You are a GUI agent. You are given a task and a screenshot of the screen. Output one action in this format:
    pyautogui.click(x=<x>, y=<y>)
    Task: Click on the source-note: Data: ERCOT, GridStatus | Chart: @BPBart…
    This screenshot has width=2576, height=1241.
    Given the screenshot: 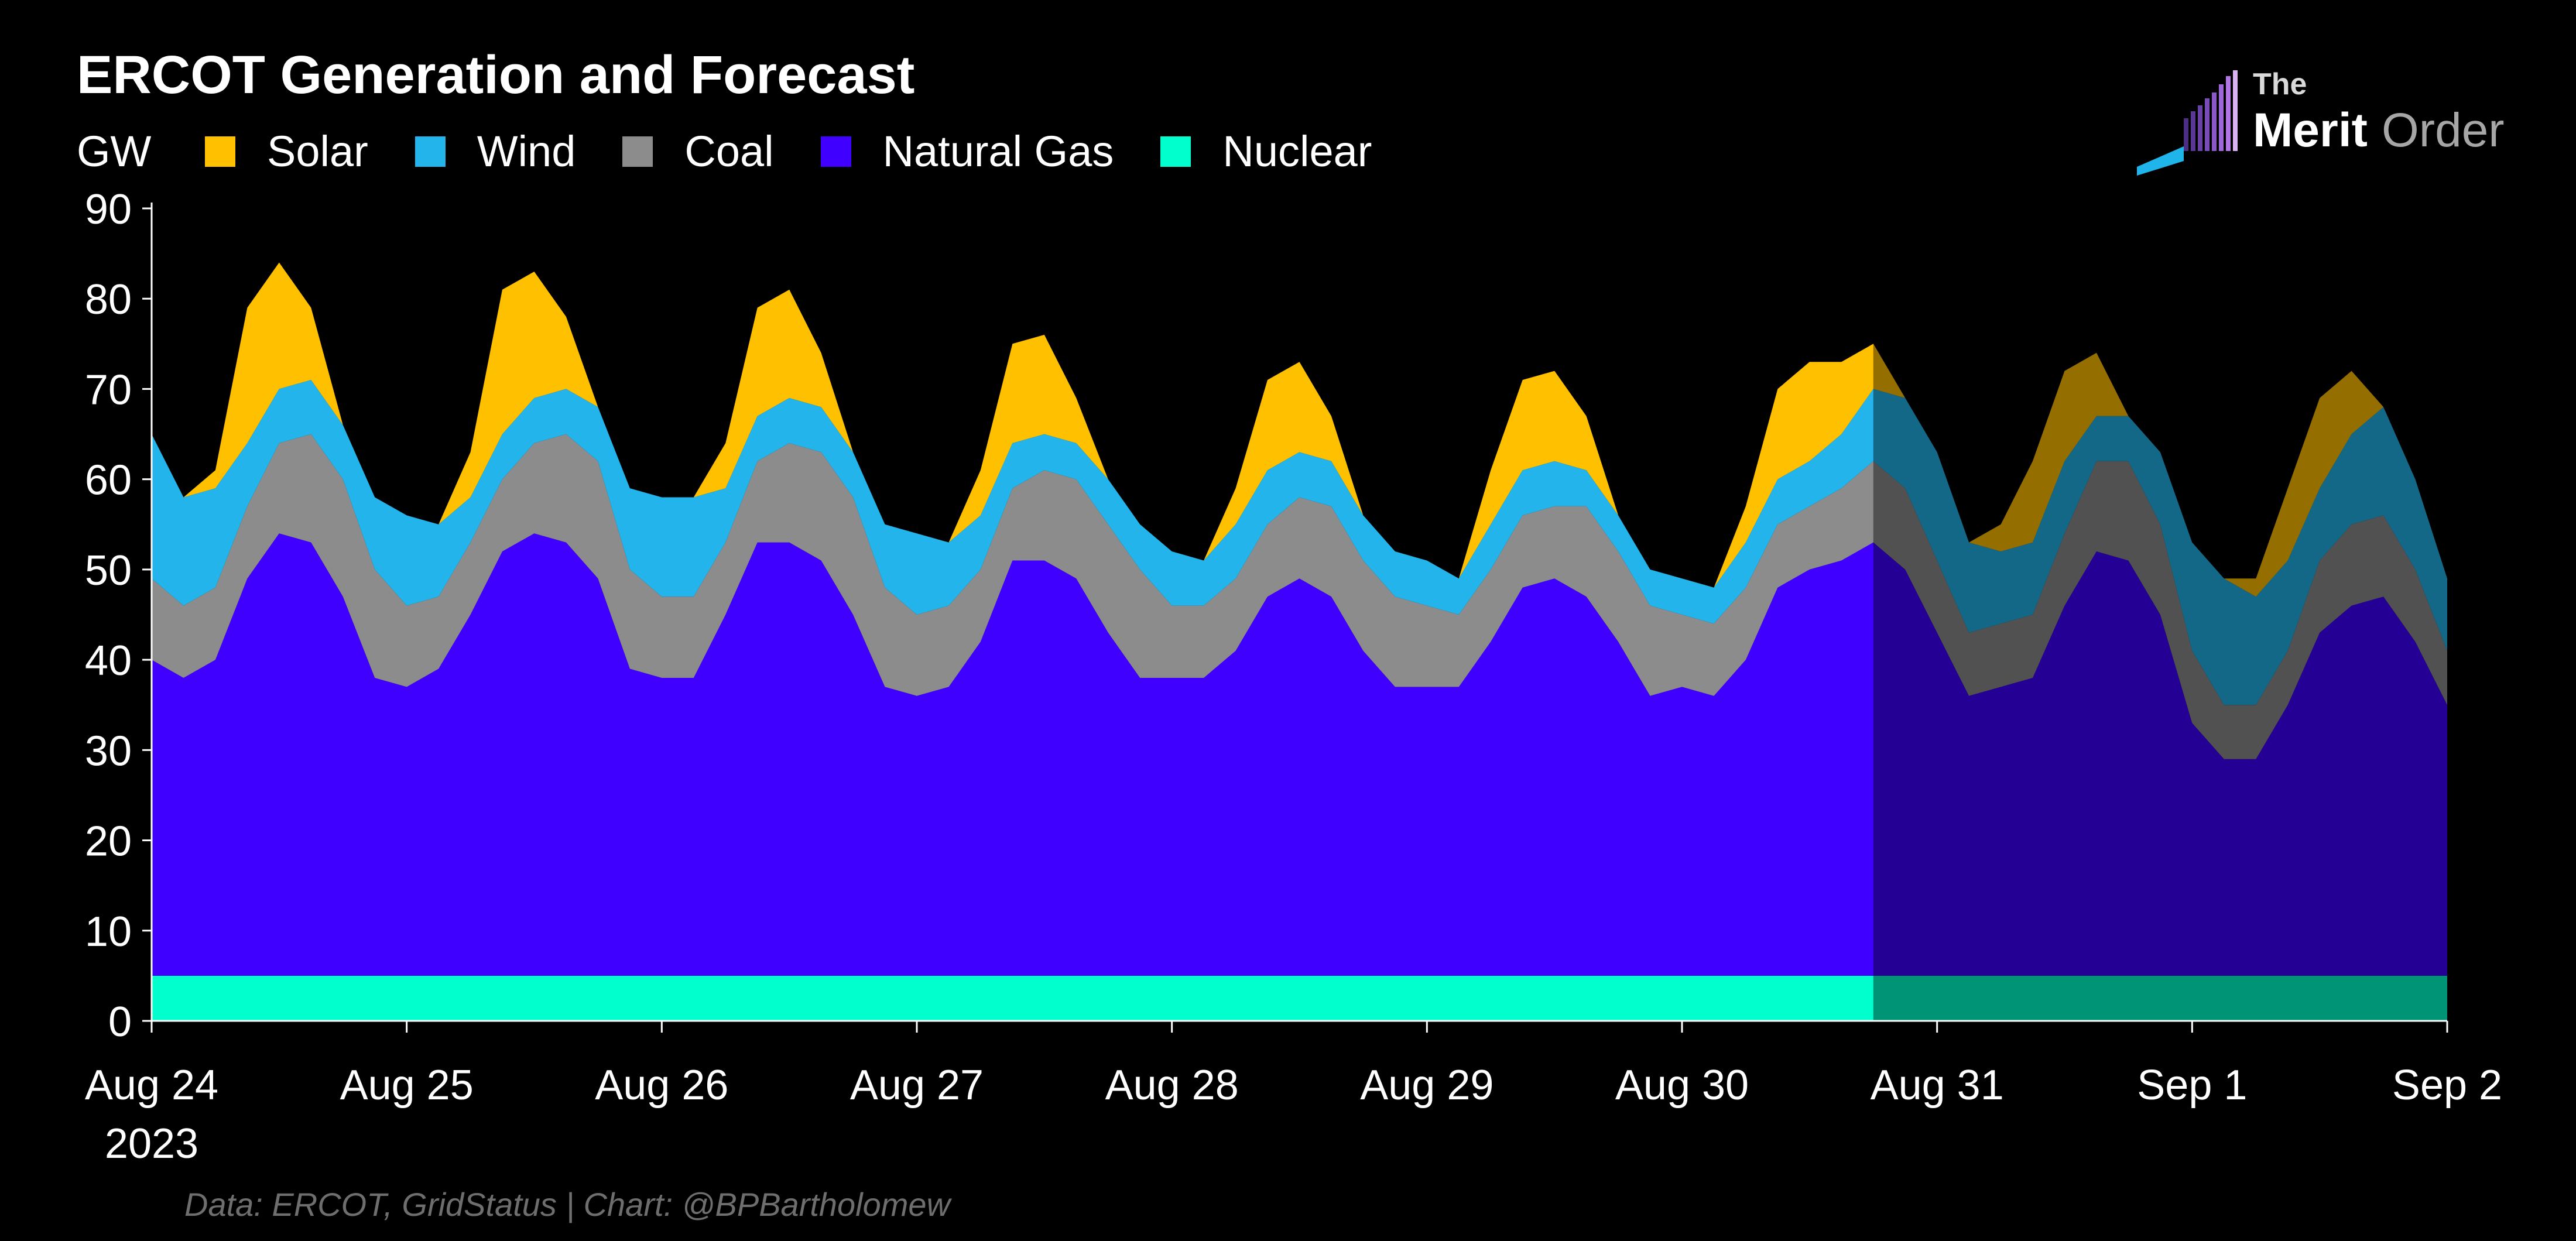 What is the action you would take?
    pyautogui.click(x=567, y=1204)
    